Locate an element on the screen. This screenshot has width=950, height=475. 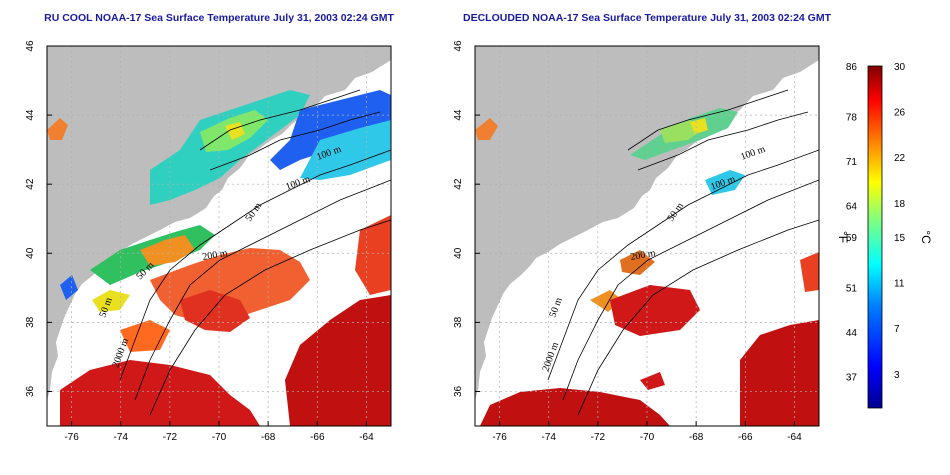
fahrenheit-tick-label: 86 is located at coordinates (852, 67).